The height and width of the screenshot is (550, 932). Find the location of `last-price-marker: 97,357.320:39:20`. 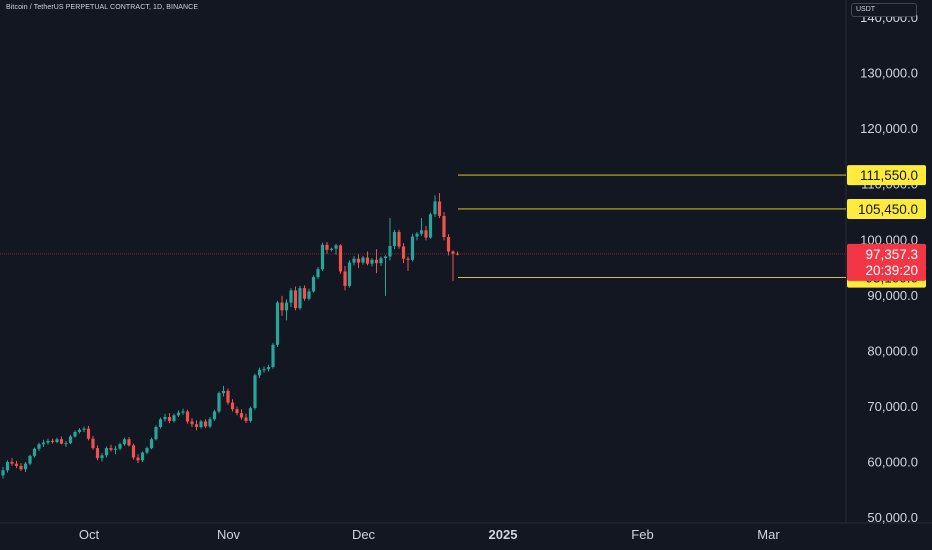

last-price-marker: 97,357.320:39:20 is located at coordinates (886, 262).